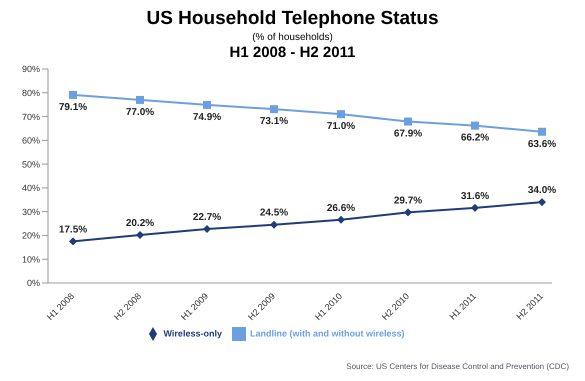  What do you see at coordinates (140, 112) in the screenshot?
I see `data-label: 77.0%` at bounding box center [140, 112].